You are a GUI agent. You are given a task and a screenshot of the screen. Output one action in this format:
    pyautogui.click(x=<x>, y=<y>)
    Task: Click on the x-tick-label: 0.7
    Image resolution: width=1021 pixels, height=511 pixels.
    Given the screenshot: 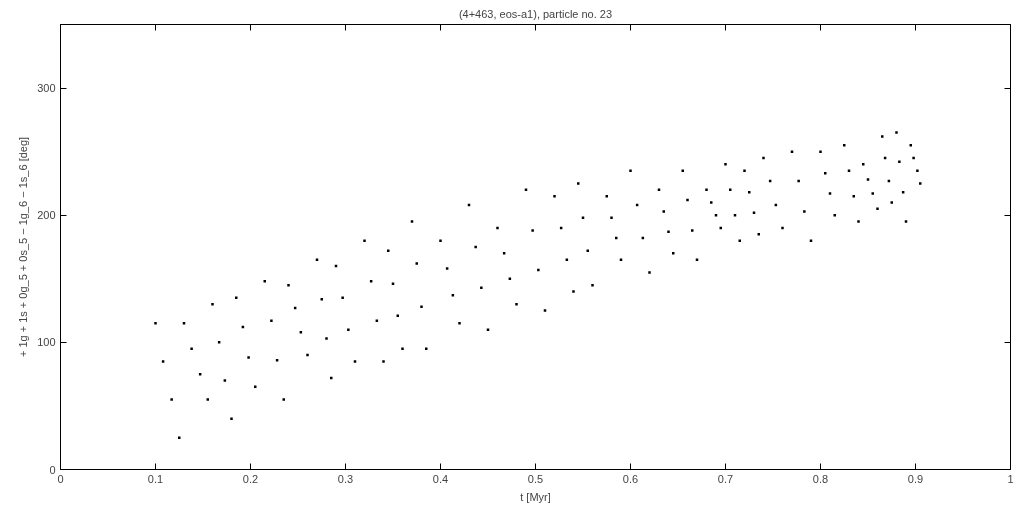 What is the action you would take?
    pyautogui.click(x=725, y=478)
    